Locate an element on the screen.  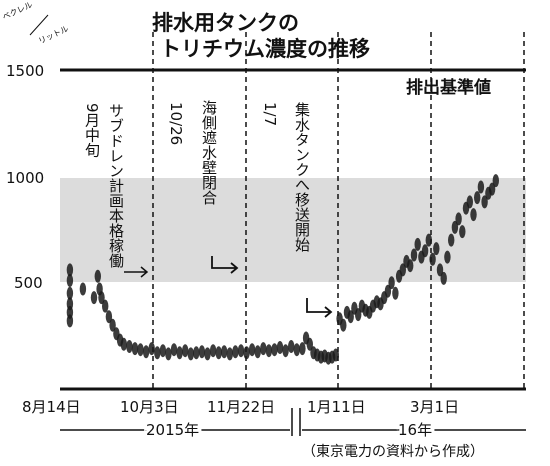
unit-label-top: ベクレル is located at coordinates (17, 11).